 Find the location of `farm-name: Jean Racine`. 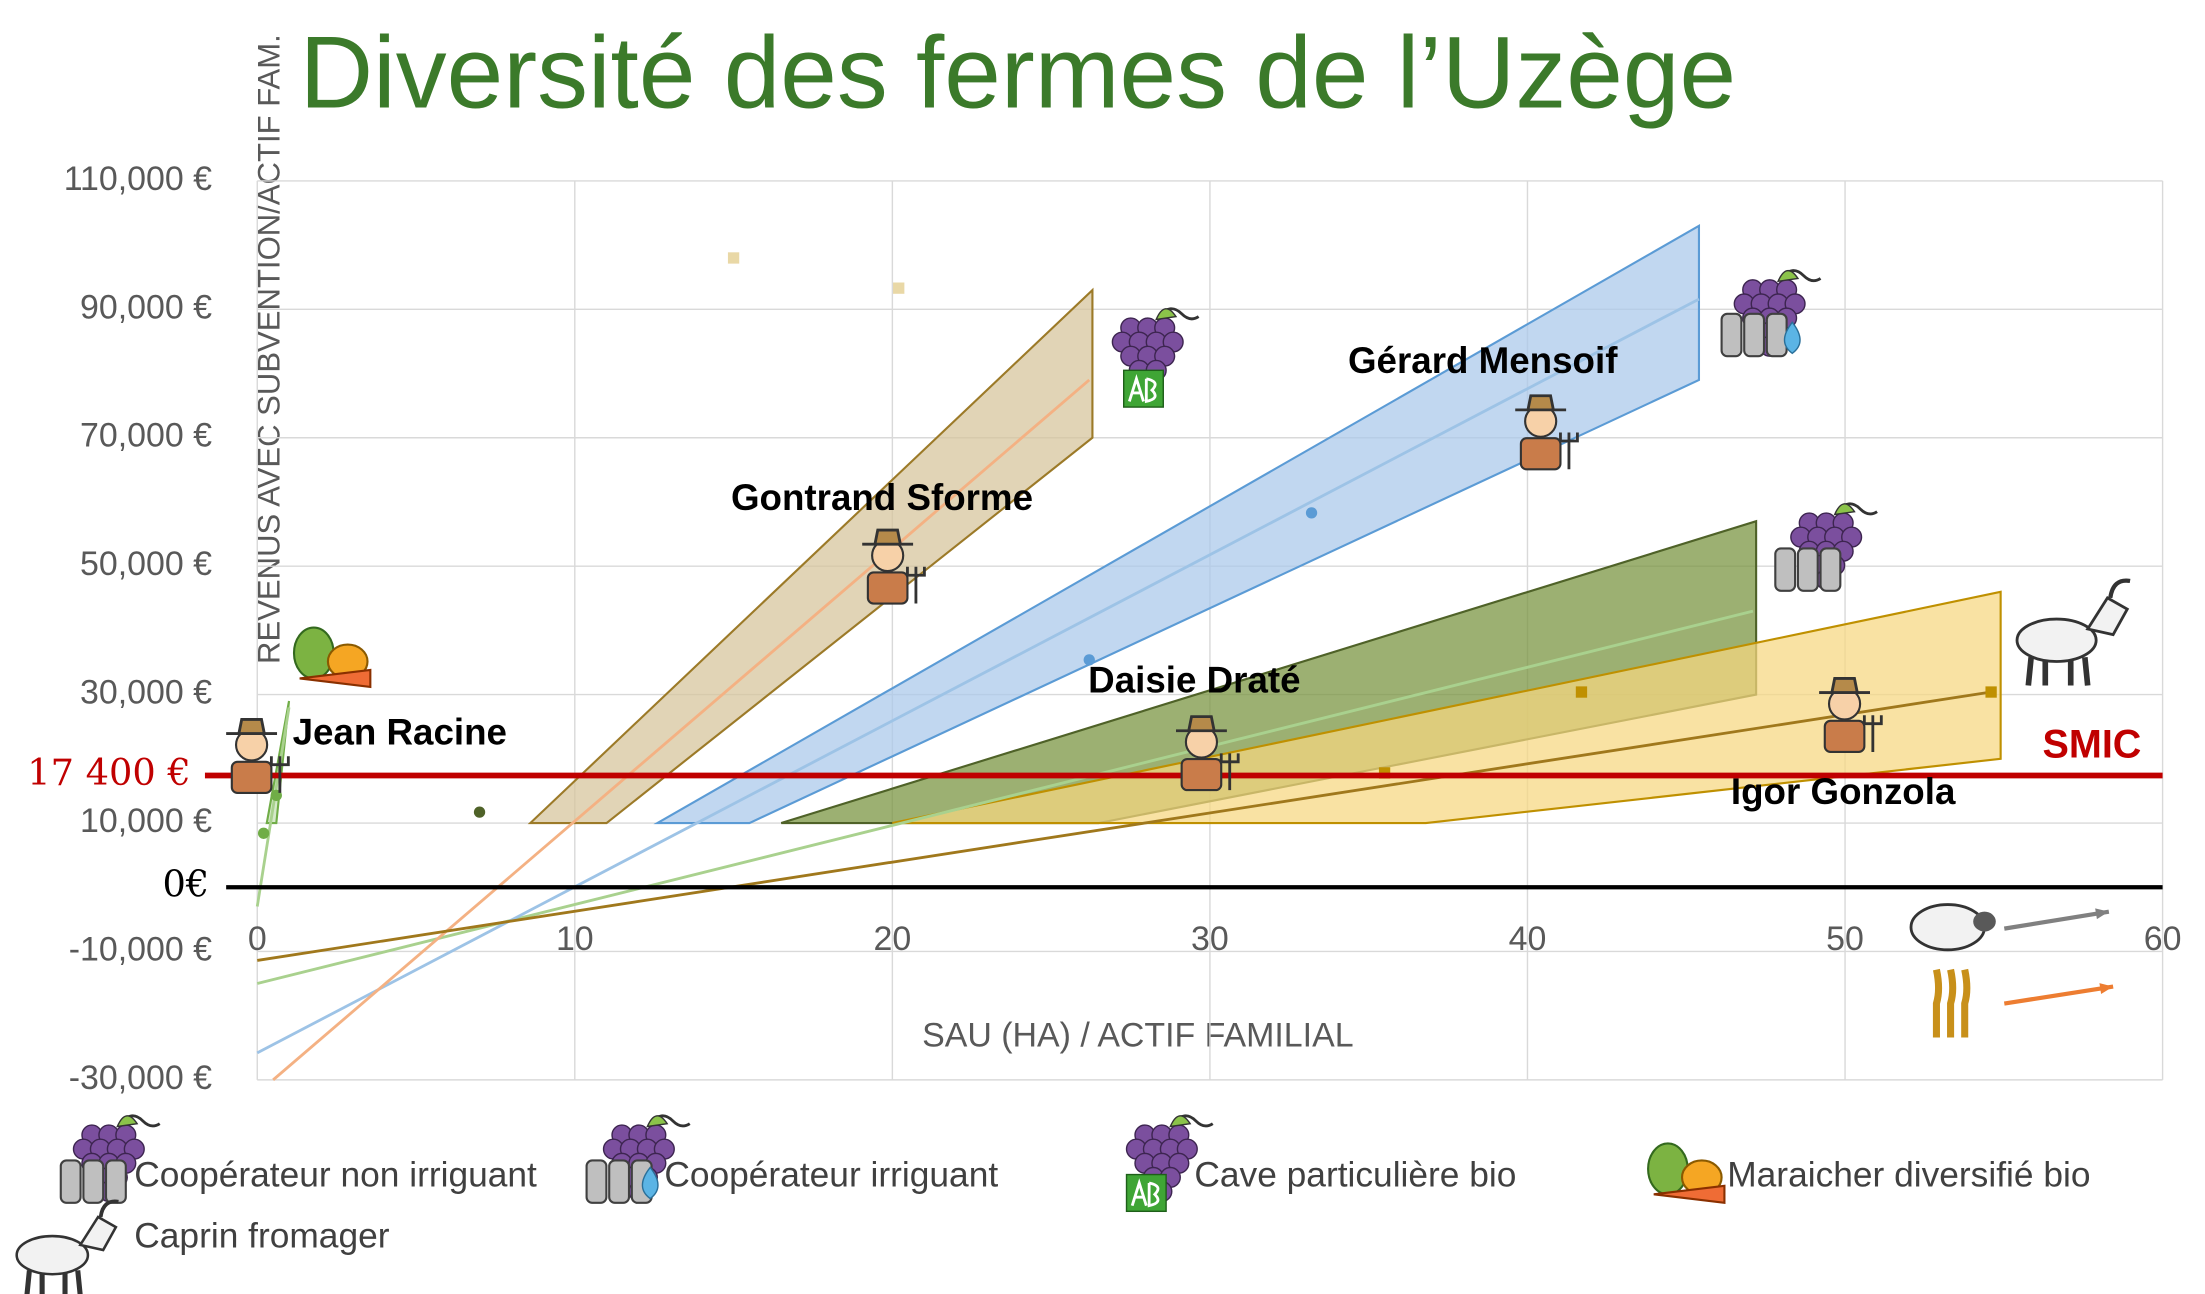

farm-name: Jean Racine is located at coordinates (400, 732).